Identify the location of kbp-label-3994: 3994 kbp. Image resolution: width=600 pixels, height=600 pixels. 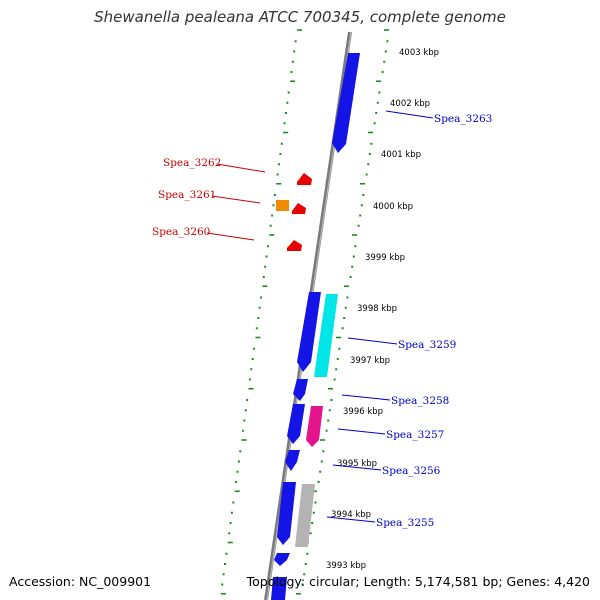
(351, 515).